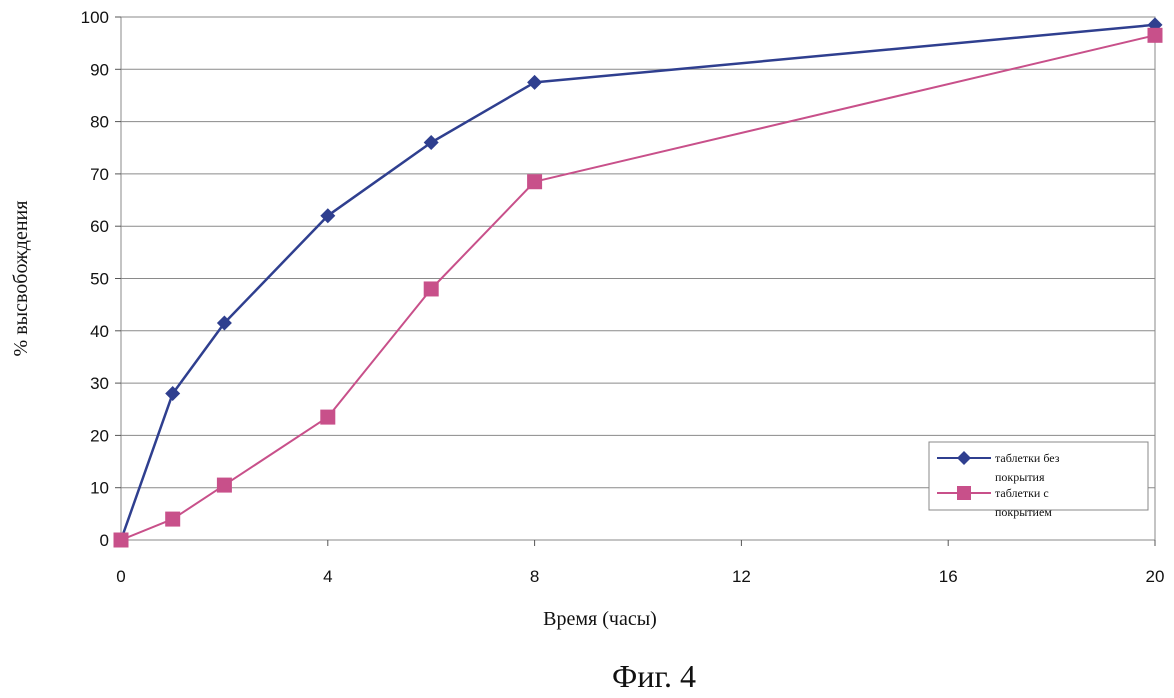 Image resolution: width=1174 pixels, height=698 pixels. Describe the element at coordinates (120, 576) in the screenshot. I see `x-tick-label: 0` at that location.